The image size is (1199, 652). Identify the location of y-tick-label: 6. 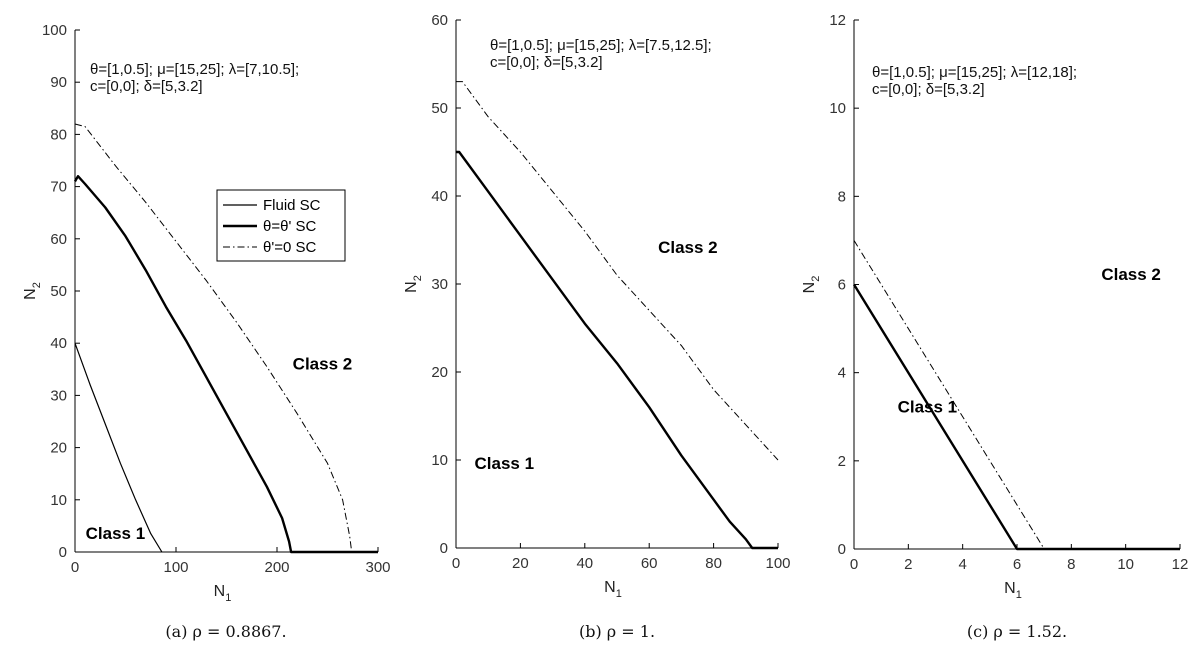
(842, 285).